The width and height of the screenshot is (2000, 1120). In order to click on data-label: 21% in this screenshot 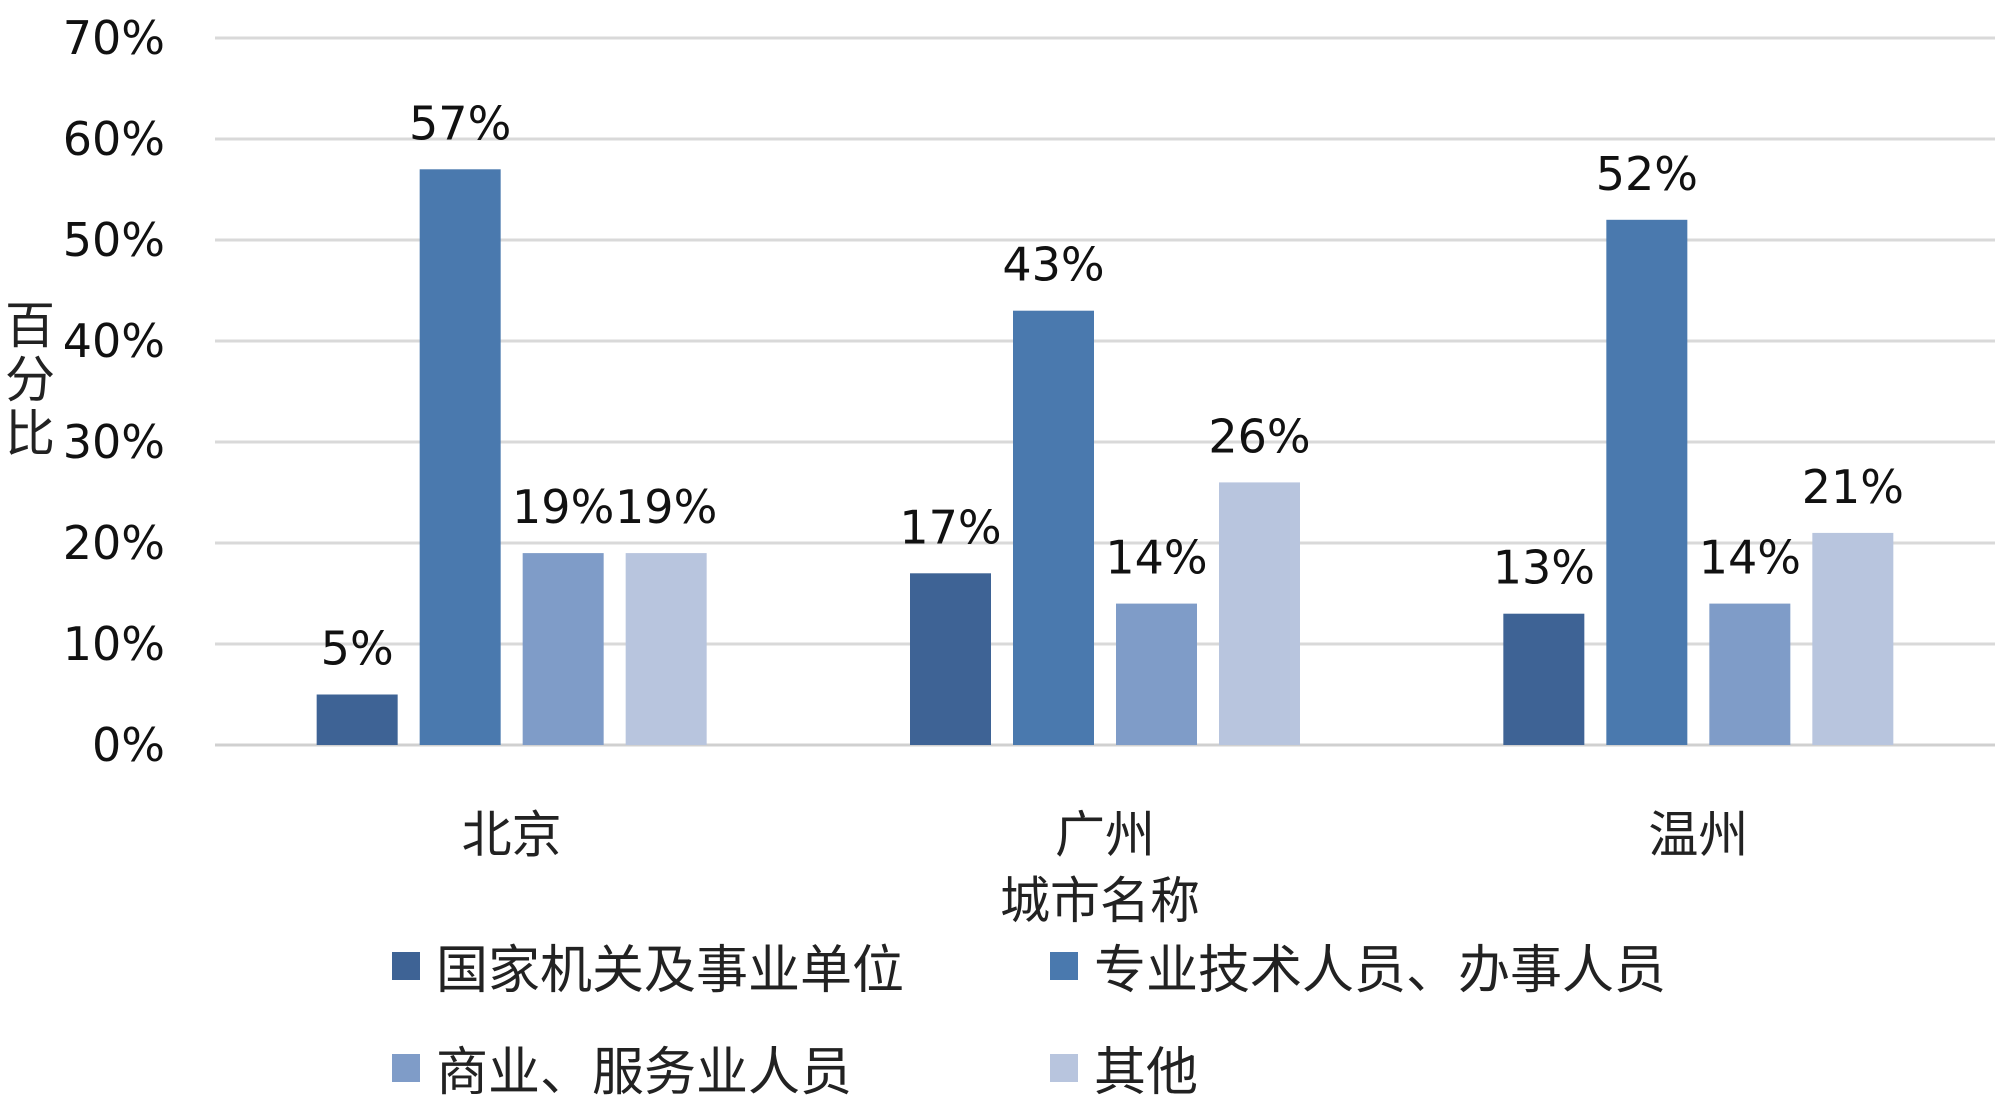, I will do `click(1853, 487)`.